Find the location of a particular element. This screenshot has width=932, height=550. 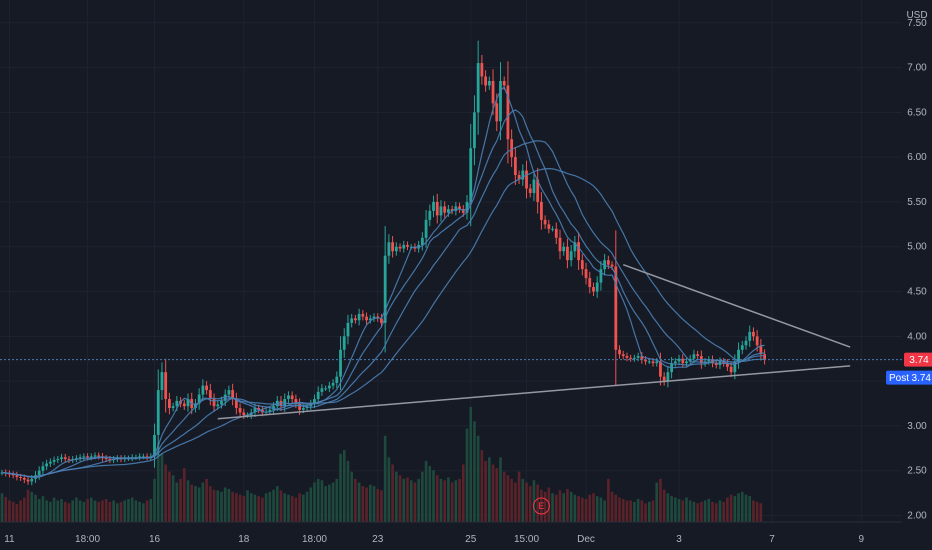

earnings-marker: E is located at coordinates (541, 506).